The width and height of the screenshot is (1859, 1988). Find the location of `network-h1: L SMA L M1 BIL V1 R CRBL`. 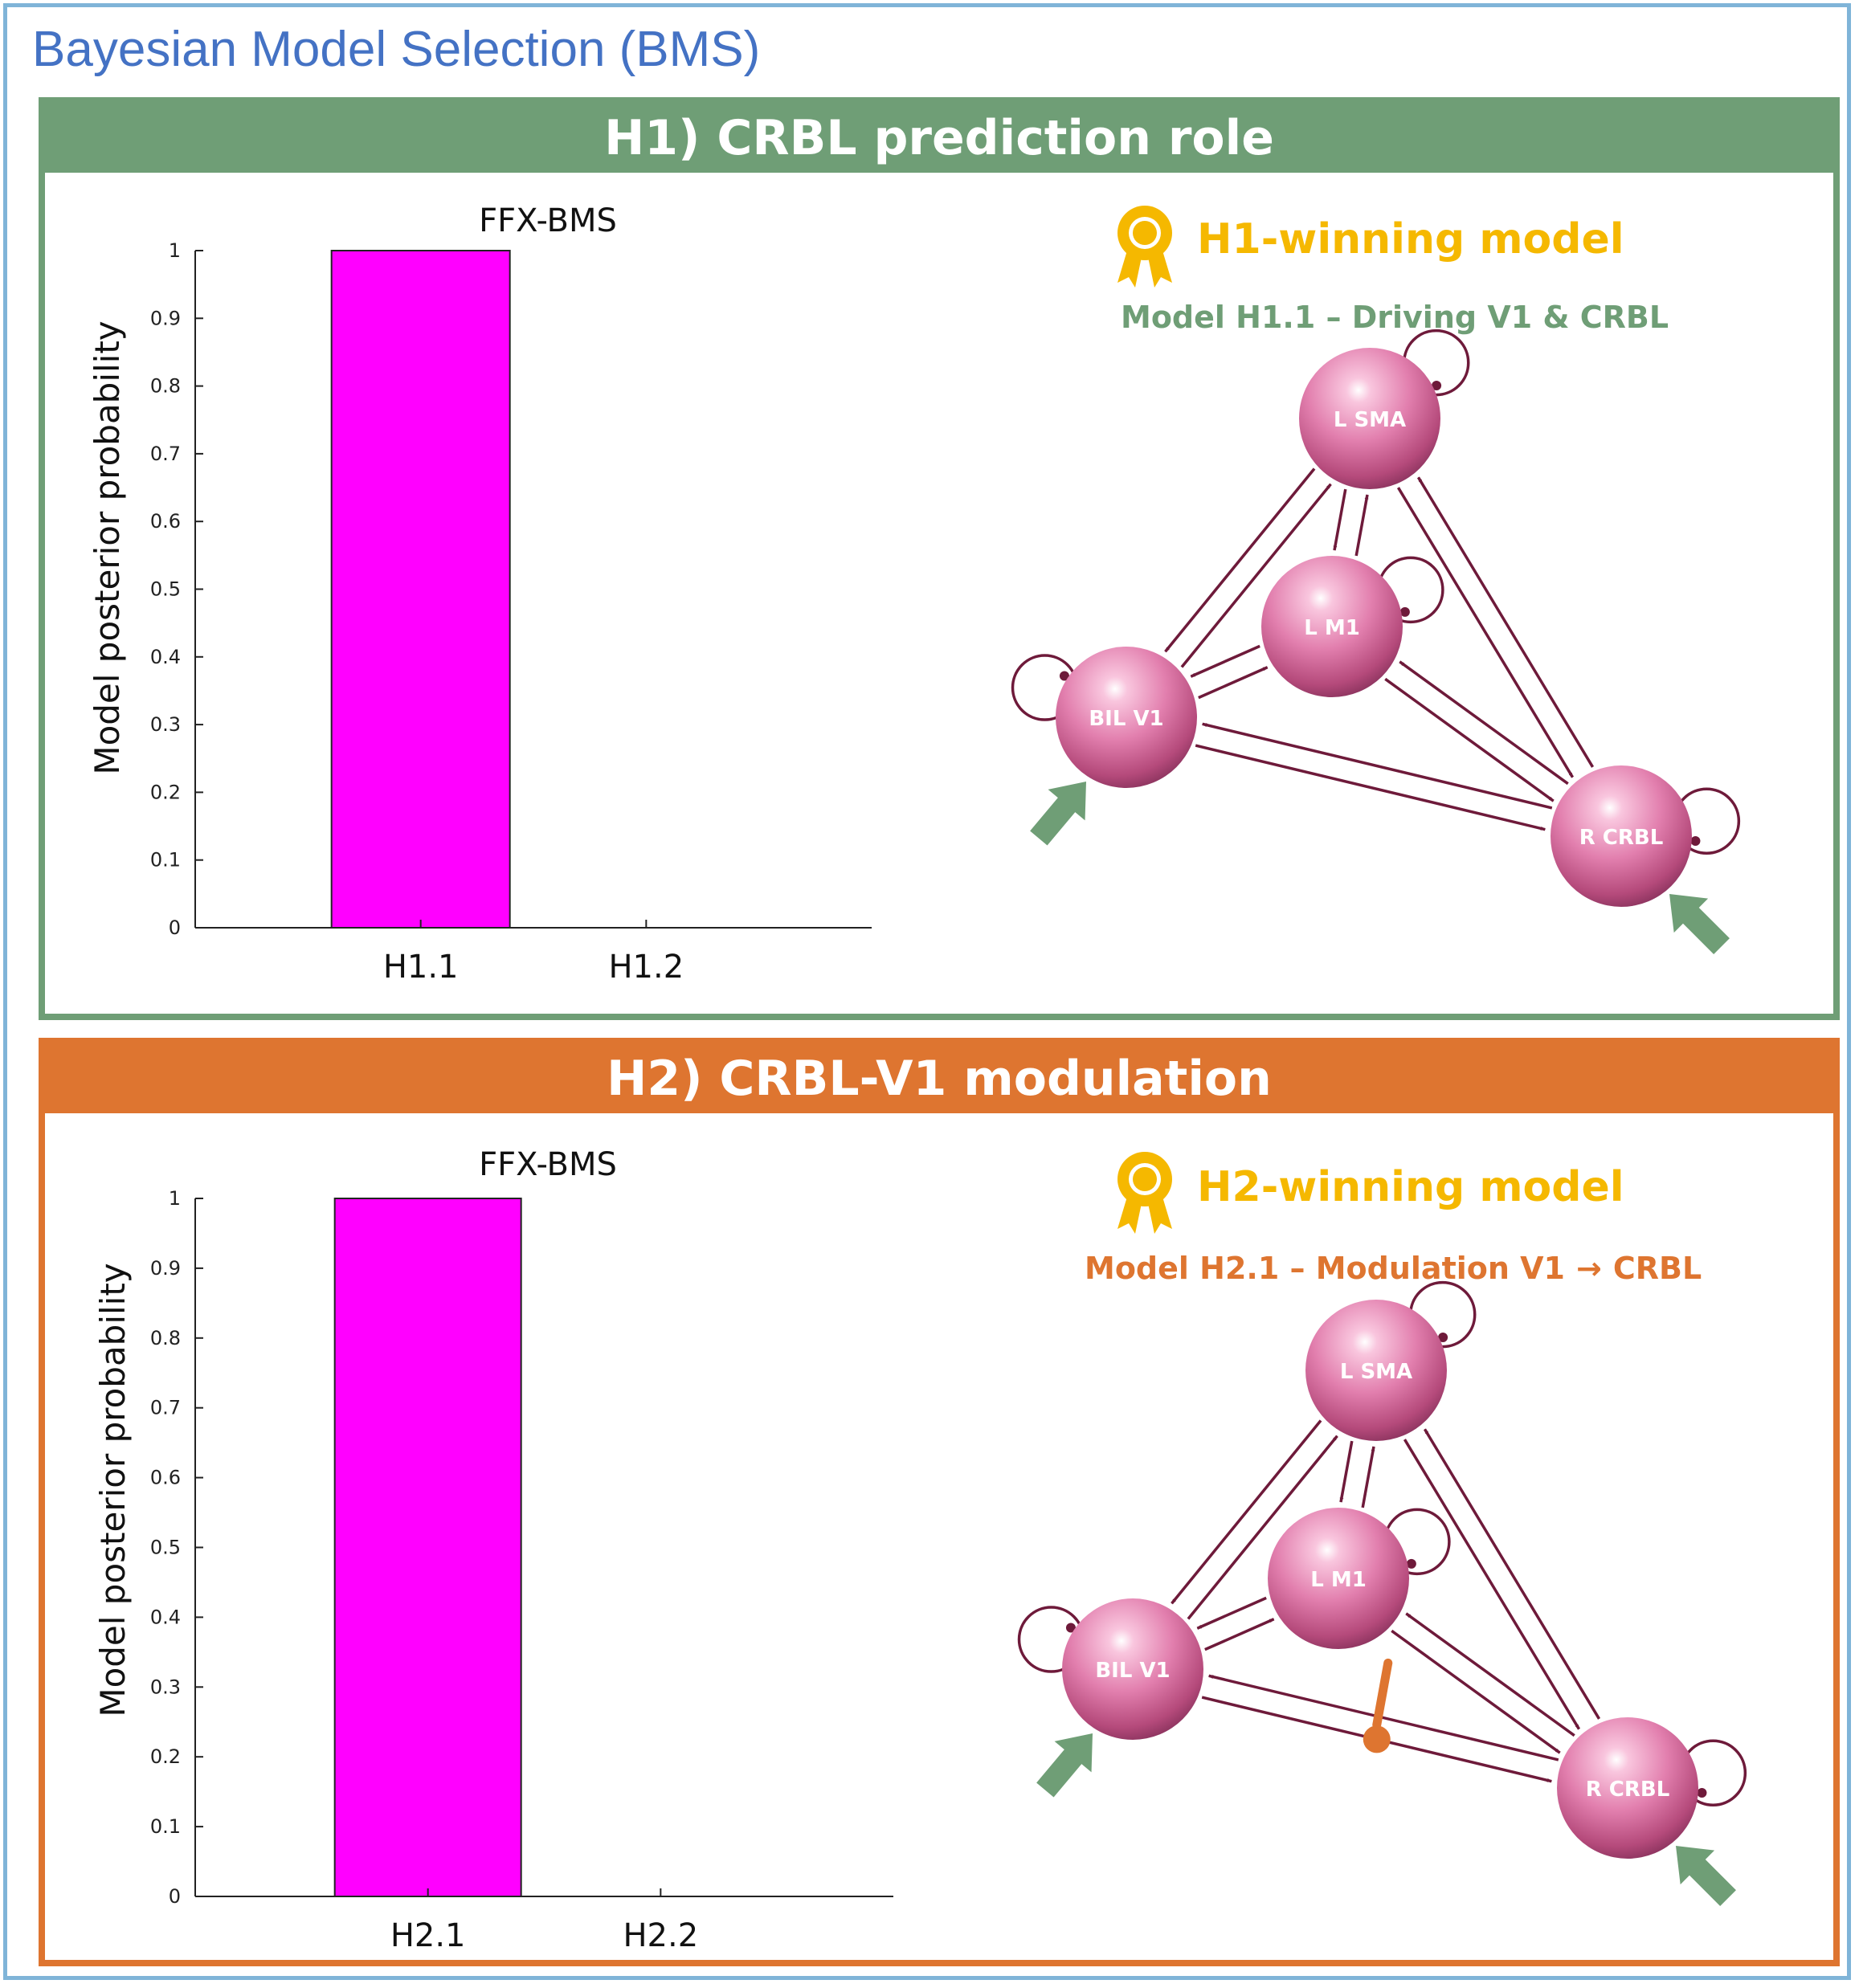

network-h1: L SMA L M1 BIL V1 R CRBL is located at coordinates (1376, 641).